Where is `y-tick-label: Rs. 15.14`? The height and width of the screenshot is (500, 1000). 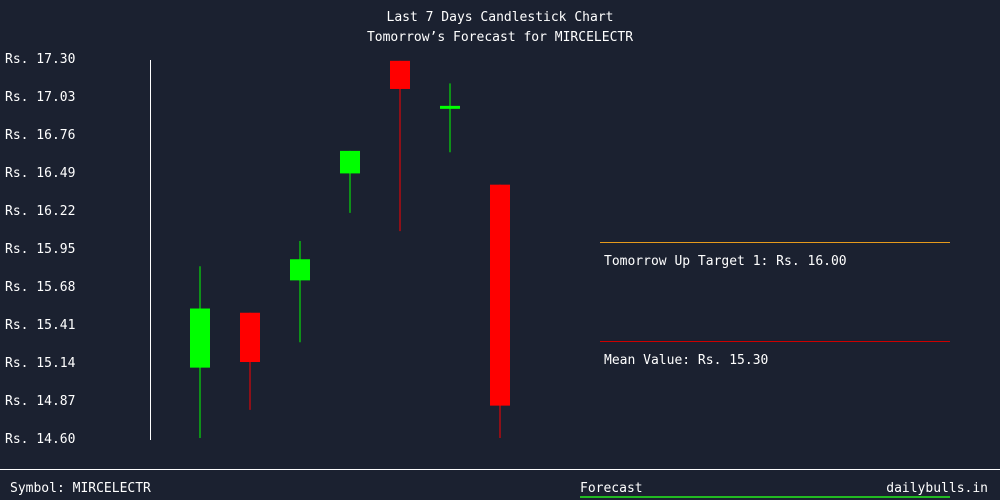
y-tick-label: Rs. 15.14 is located at coordinates (40, 363).